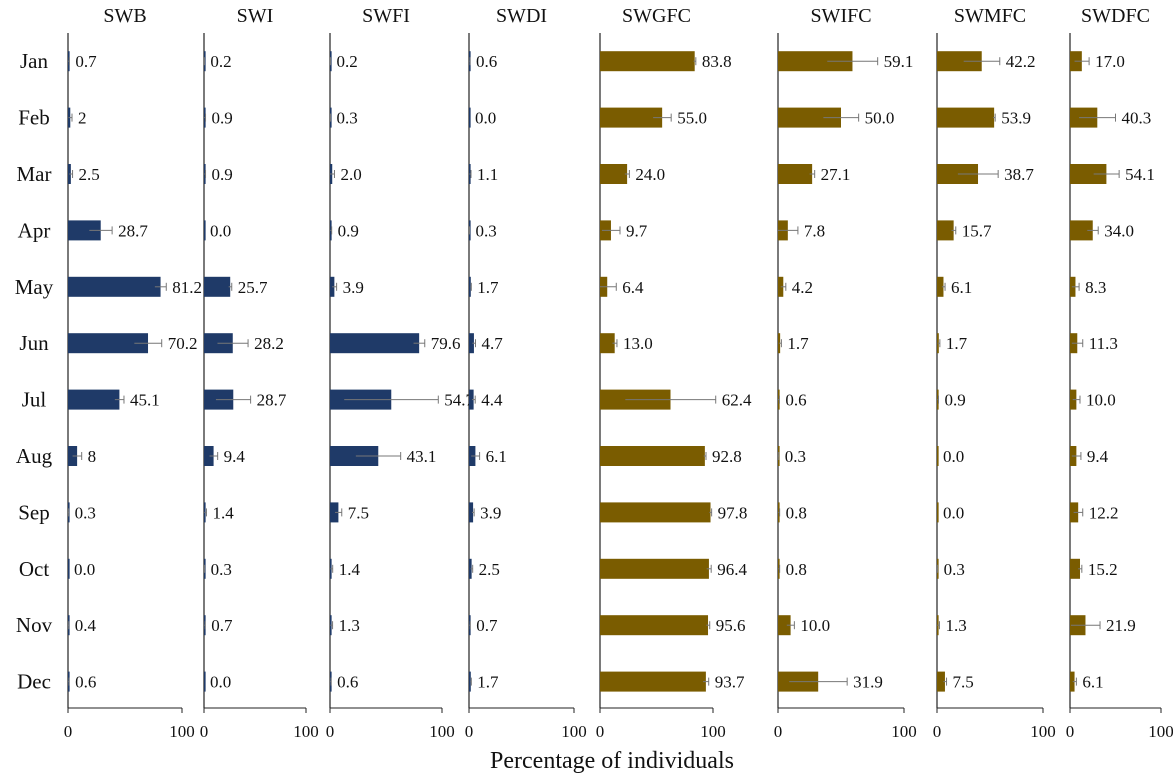  I want to click on data-label-swifc-apr: 7.8, so click(814, 230).